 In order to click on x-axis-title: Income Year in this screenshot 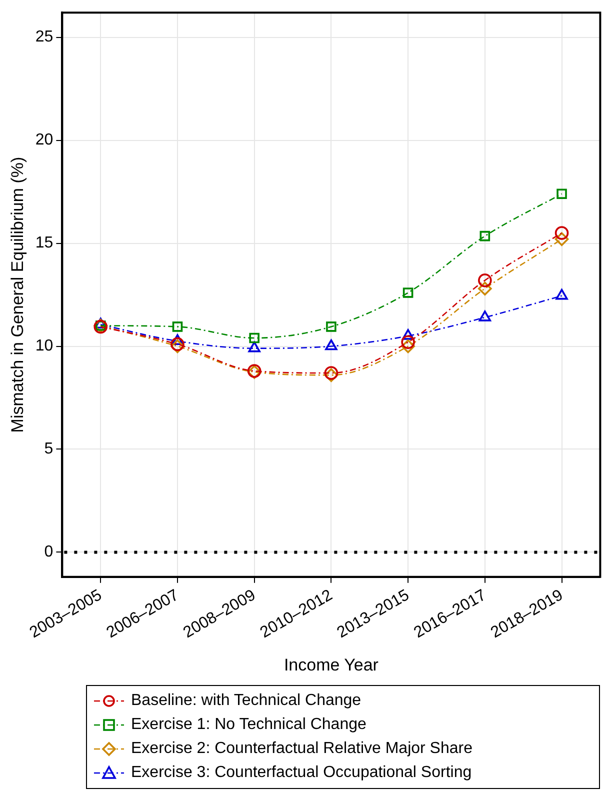, I will do `click(331, 664)`.